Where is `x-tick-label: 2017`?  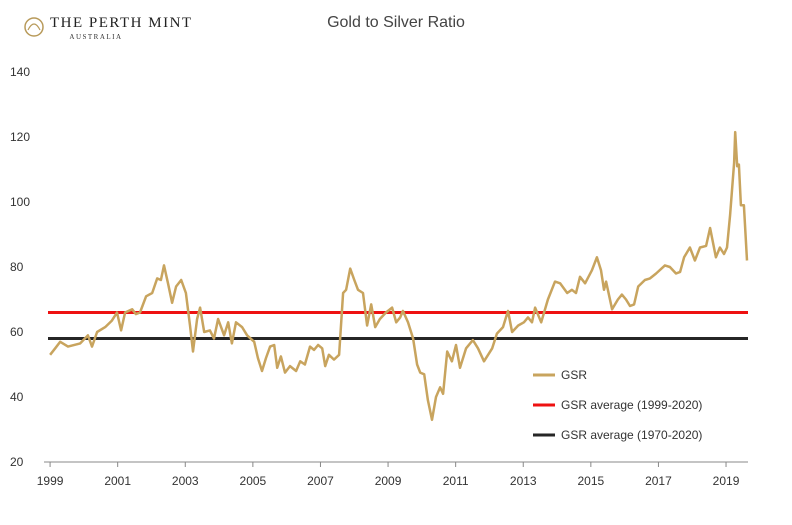 x-tick-label: 2017 is located at coordinates (658, 481).